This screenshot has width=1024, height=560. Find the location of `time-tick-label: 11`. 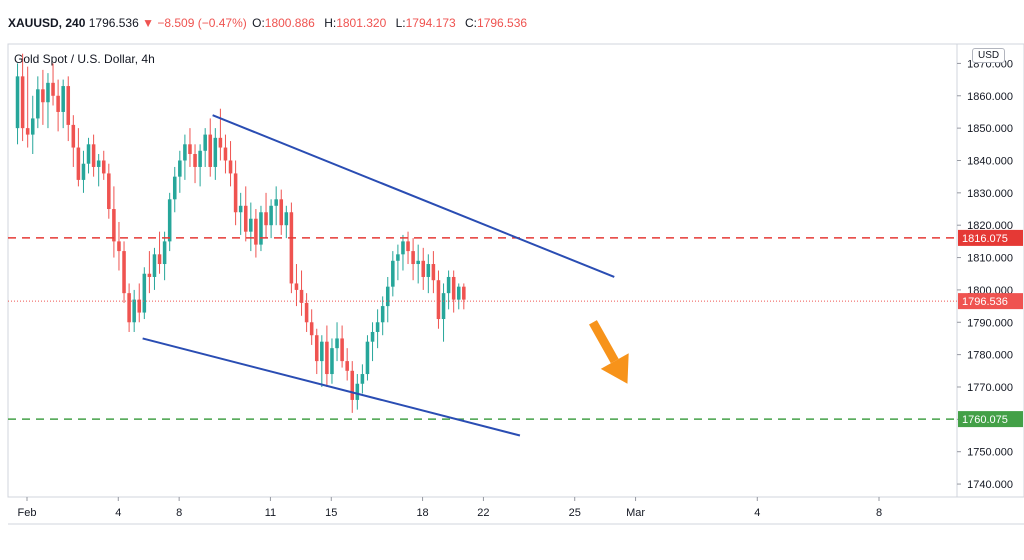

time-tick-label: 11 is located at coordinates (270, 513).